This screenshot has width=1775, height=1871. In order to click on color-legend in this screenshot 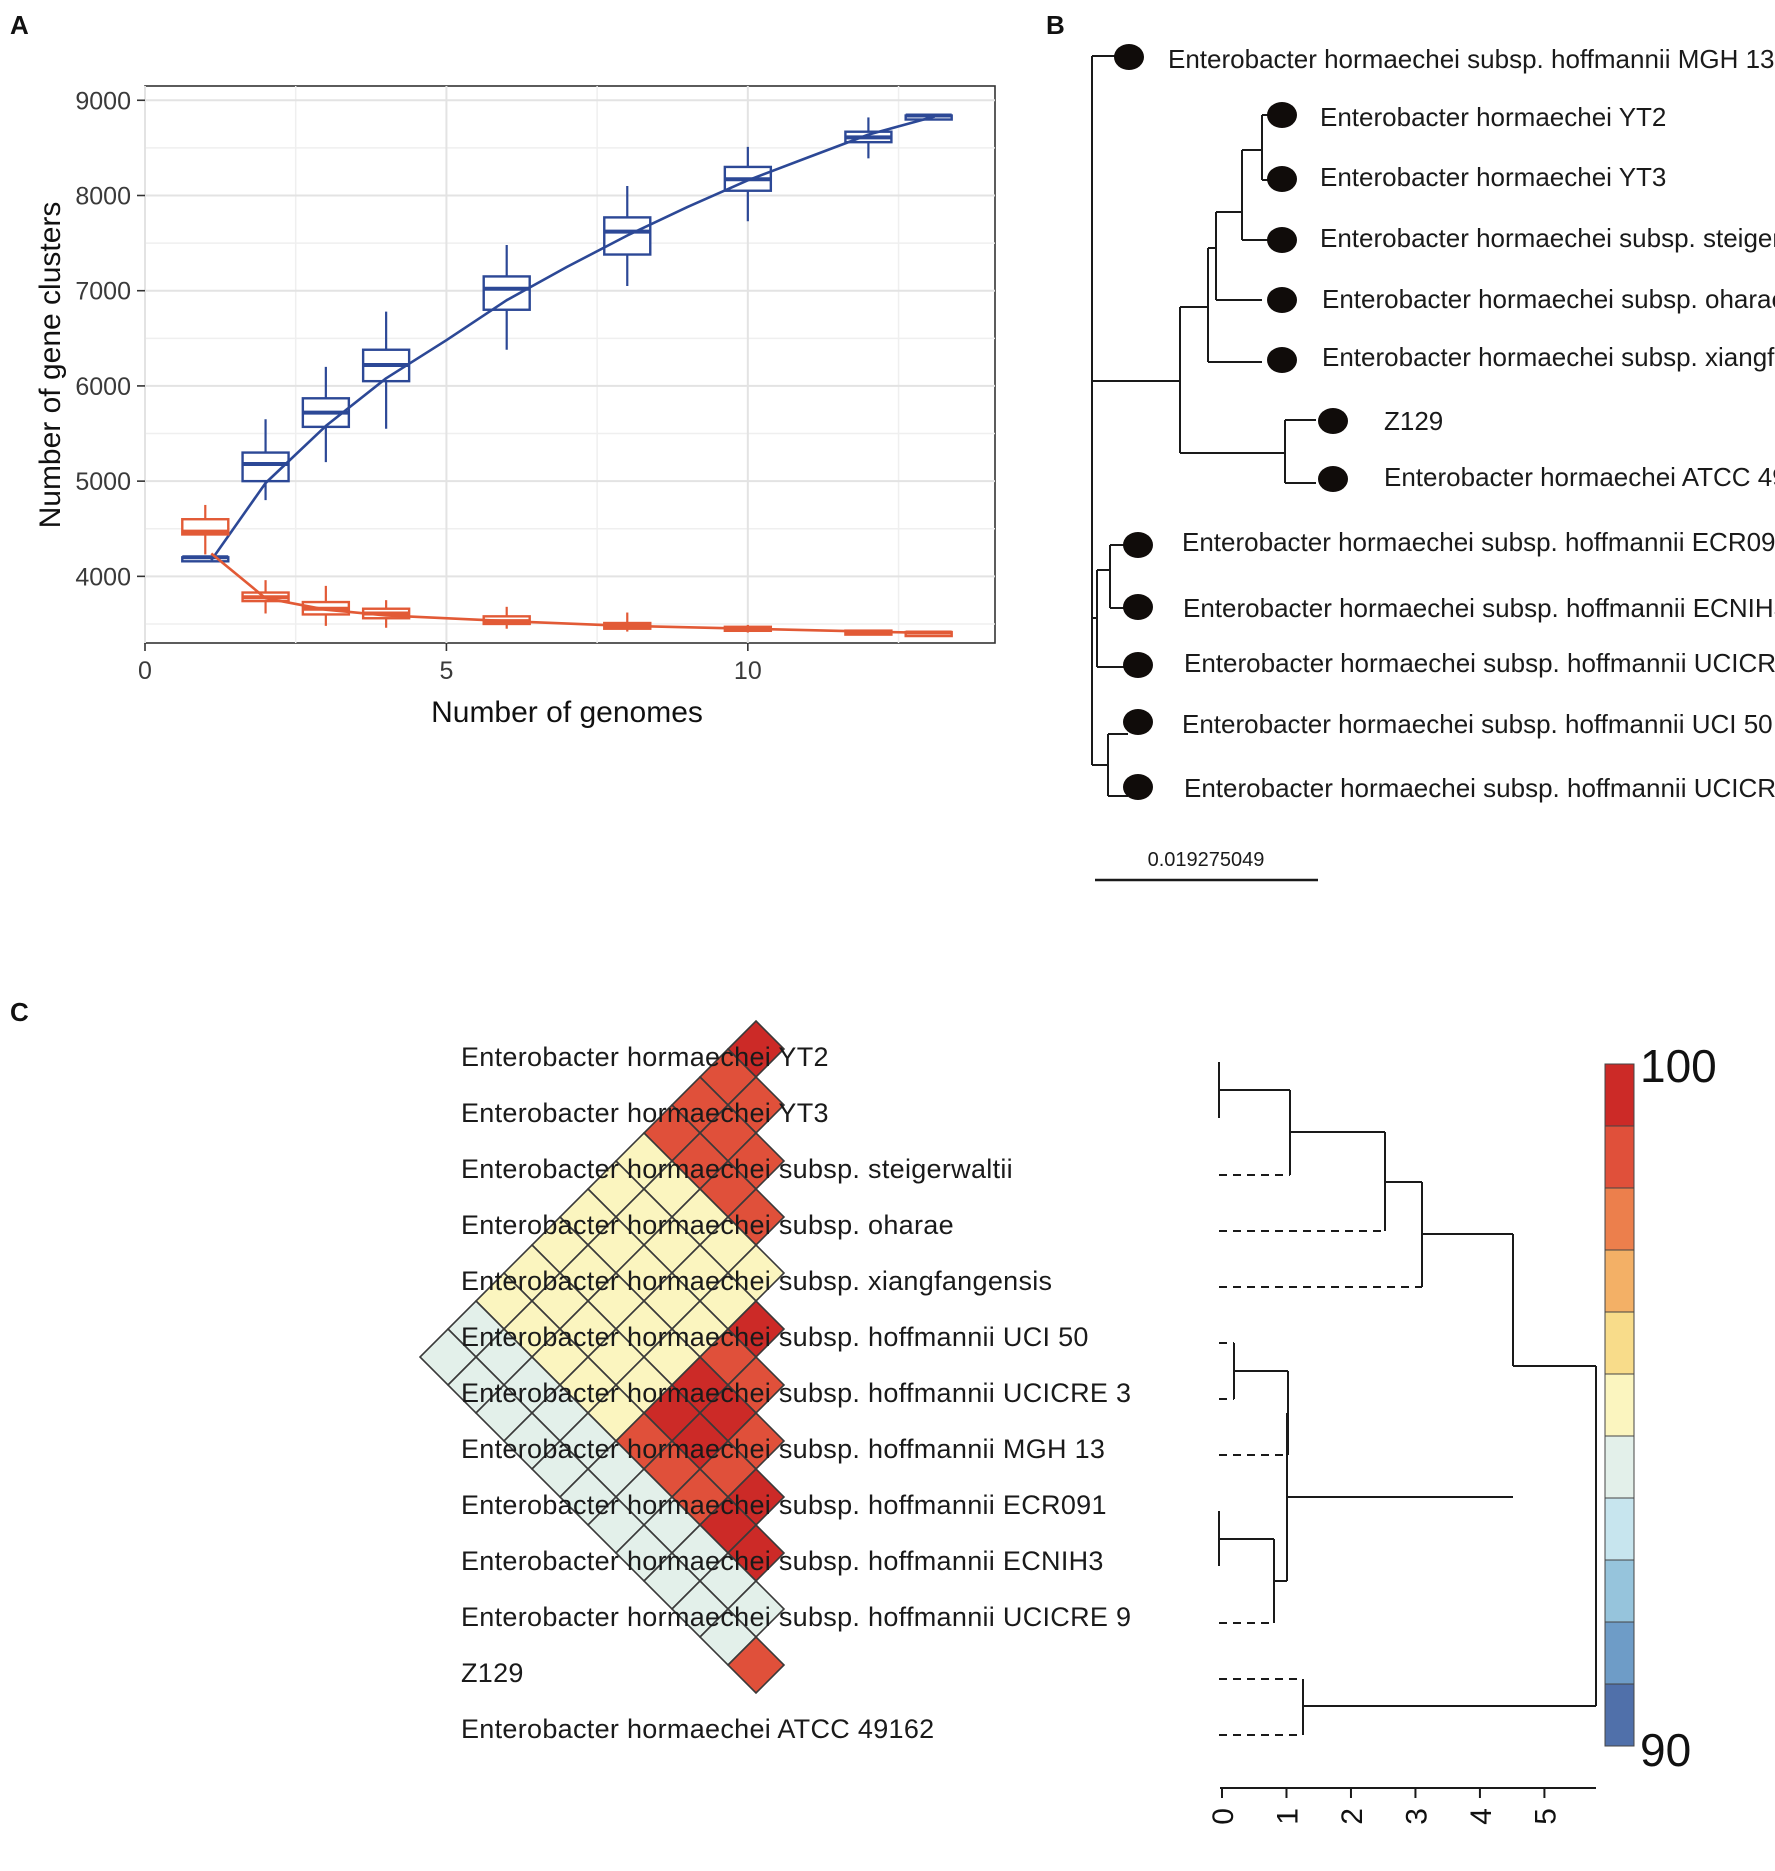, I will do `click(1619, 1405)`.